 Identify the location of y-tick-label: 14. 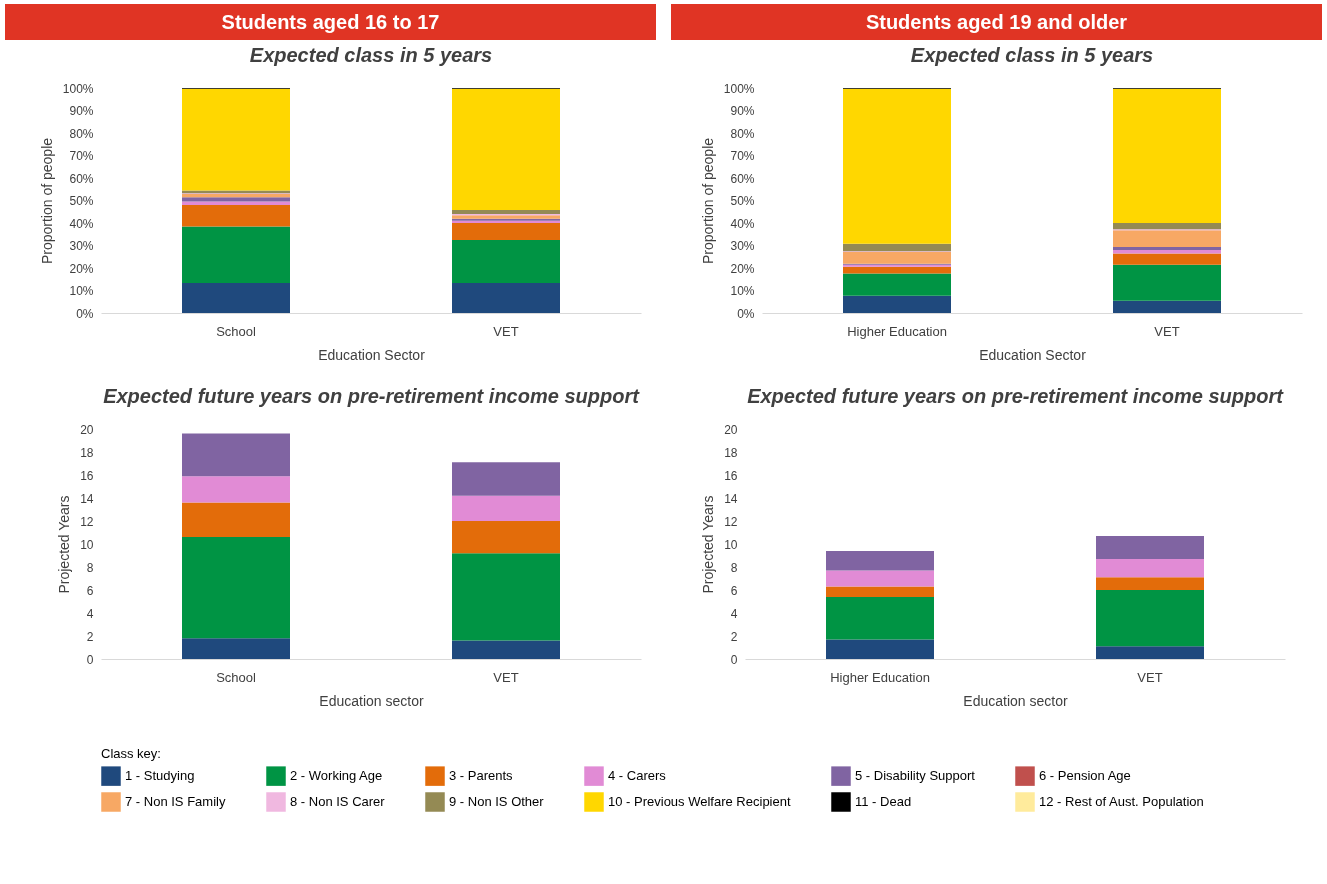
(87, 498).